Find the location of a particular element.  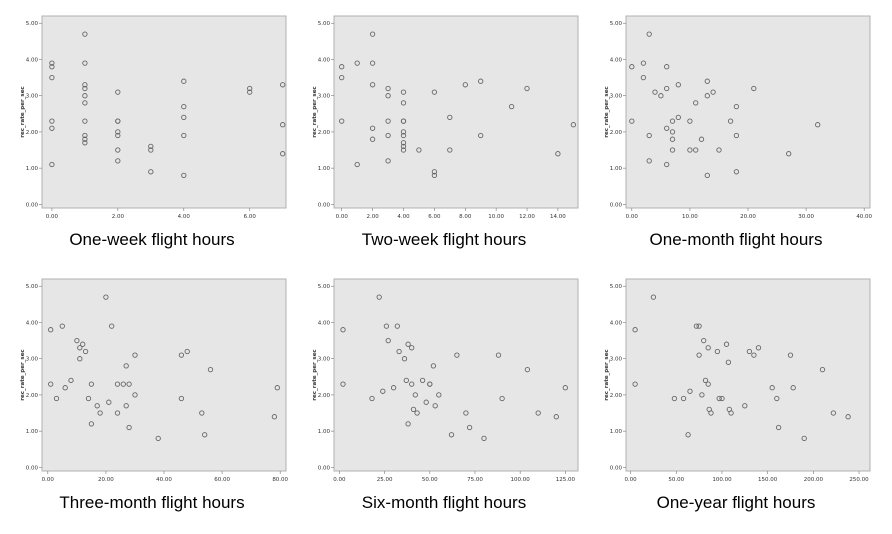

x-tick-label: 50.00 is located at coordinates (430, 480).